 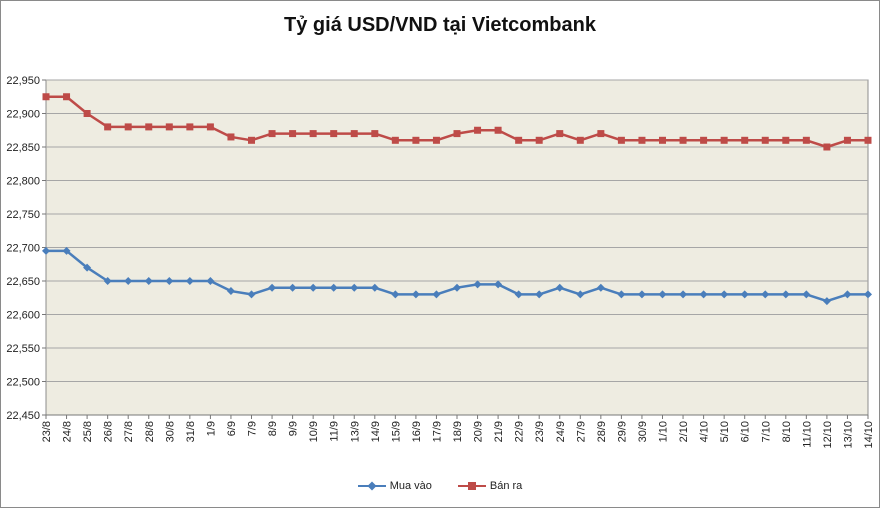 I want to click on x-tick-label: 24/8, so click(x=68, y=431).